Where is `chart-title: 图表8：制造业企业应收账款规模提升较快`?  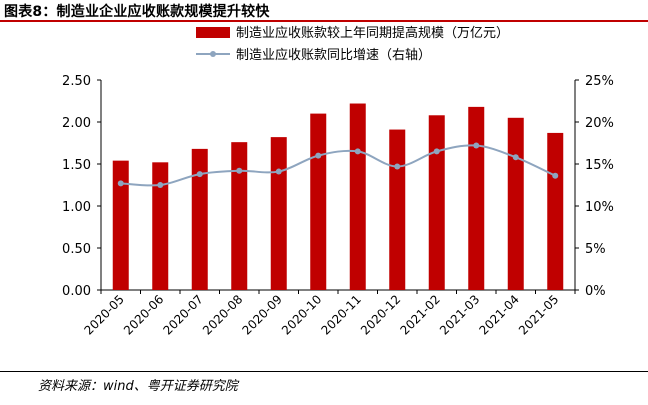 chart-title: 图表8：制造业企业应收账款规模提升较快 is located at coordinates (137, 12).